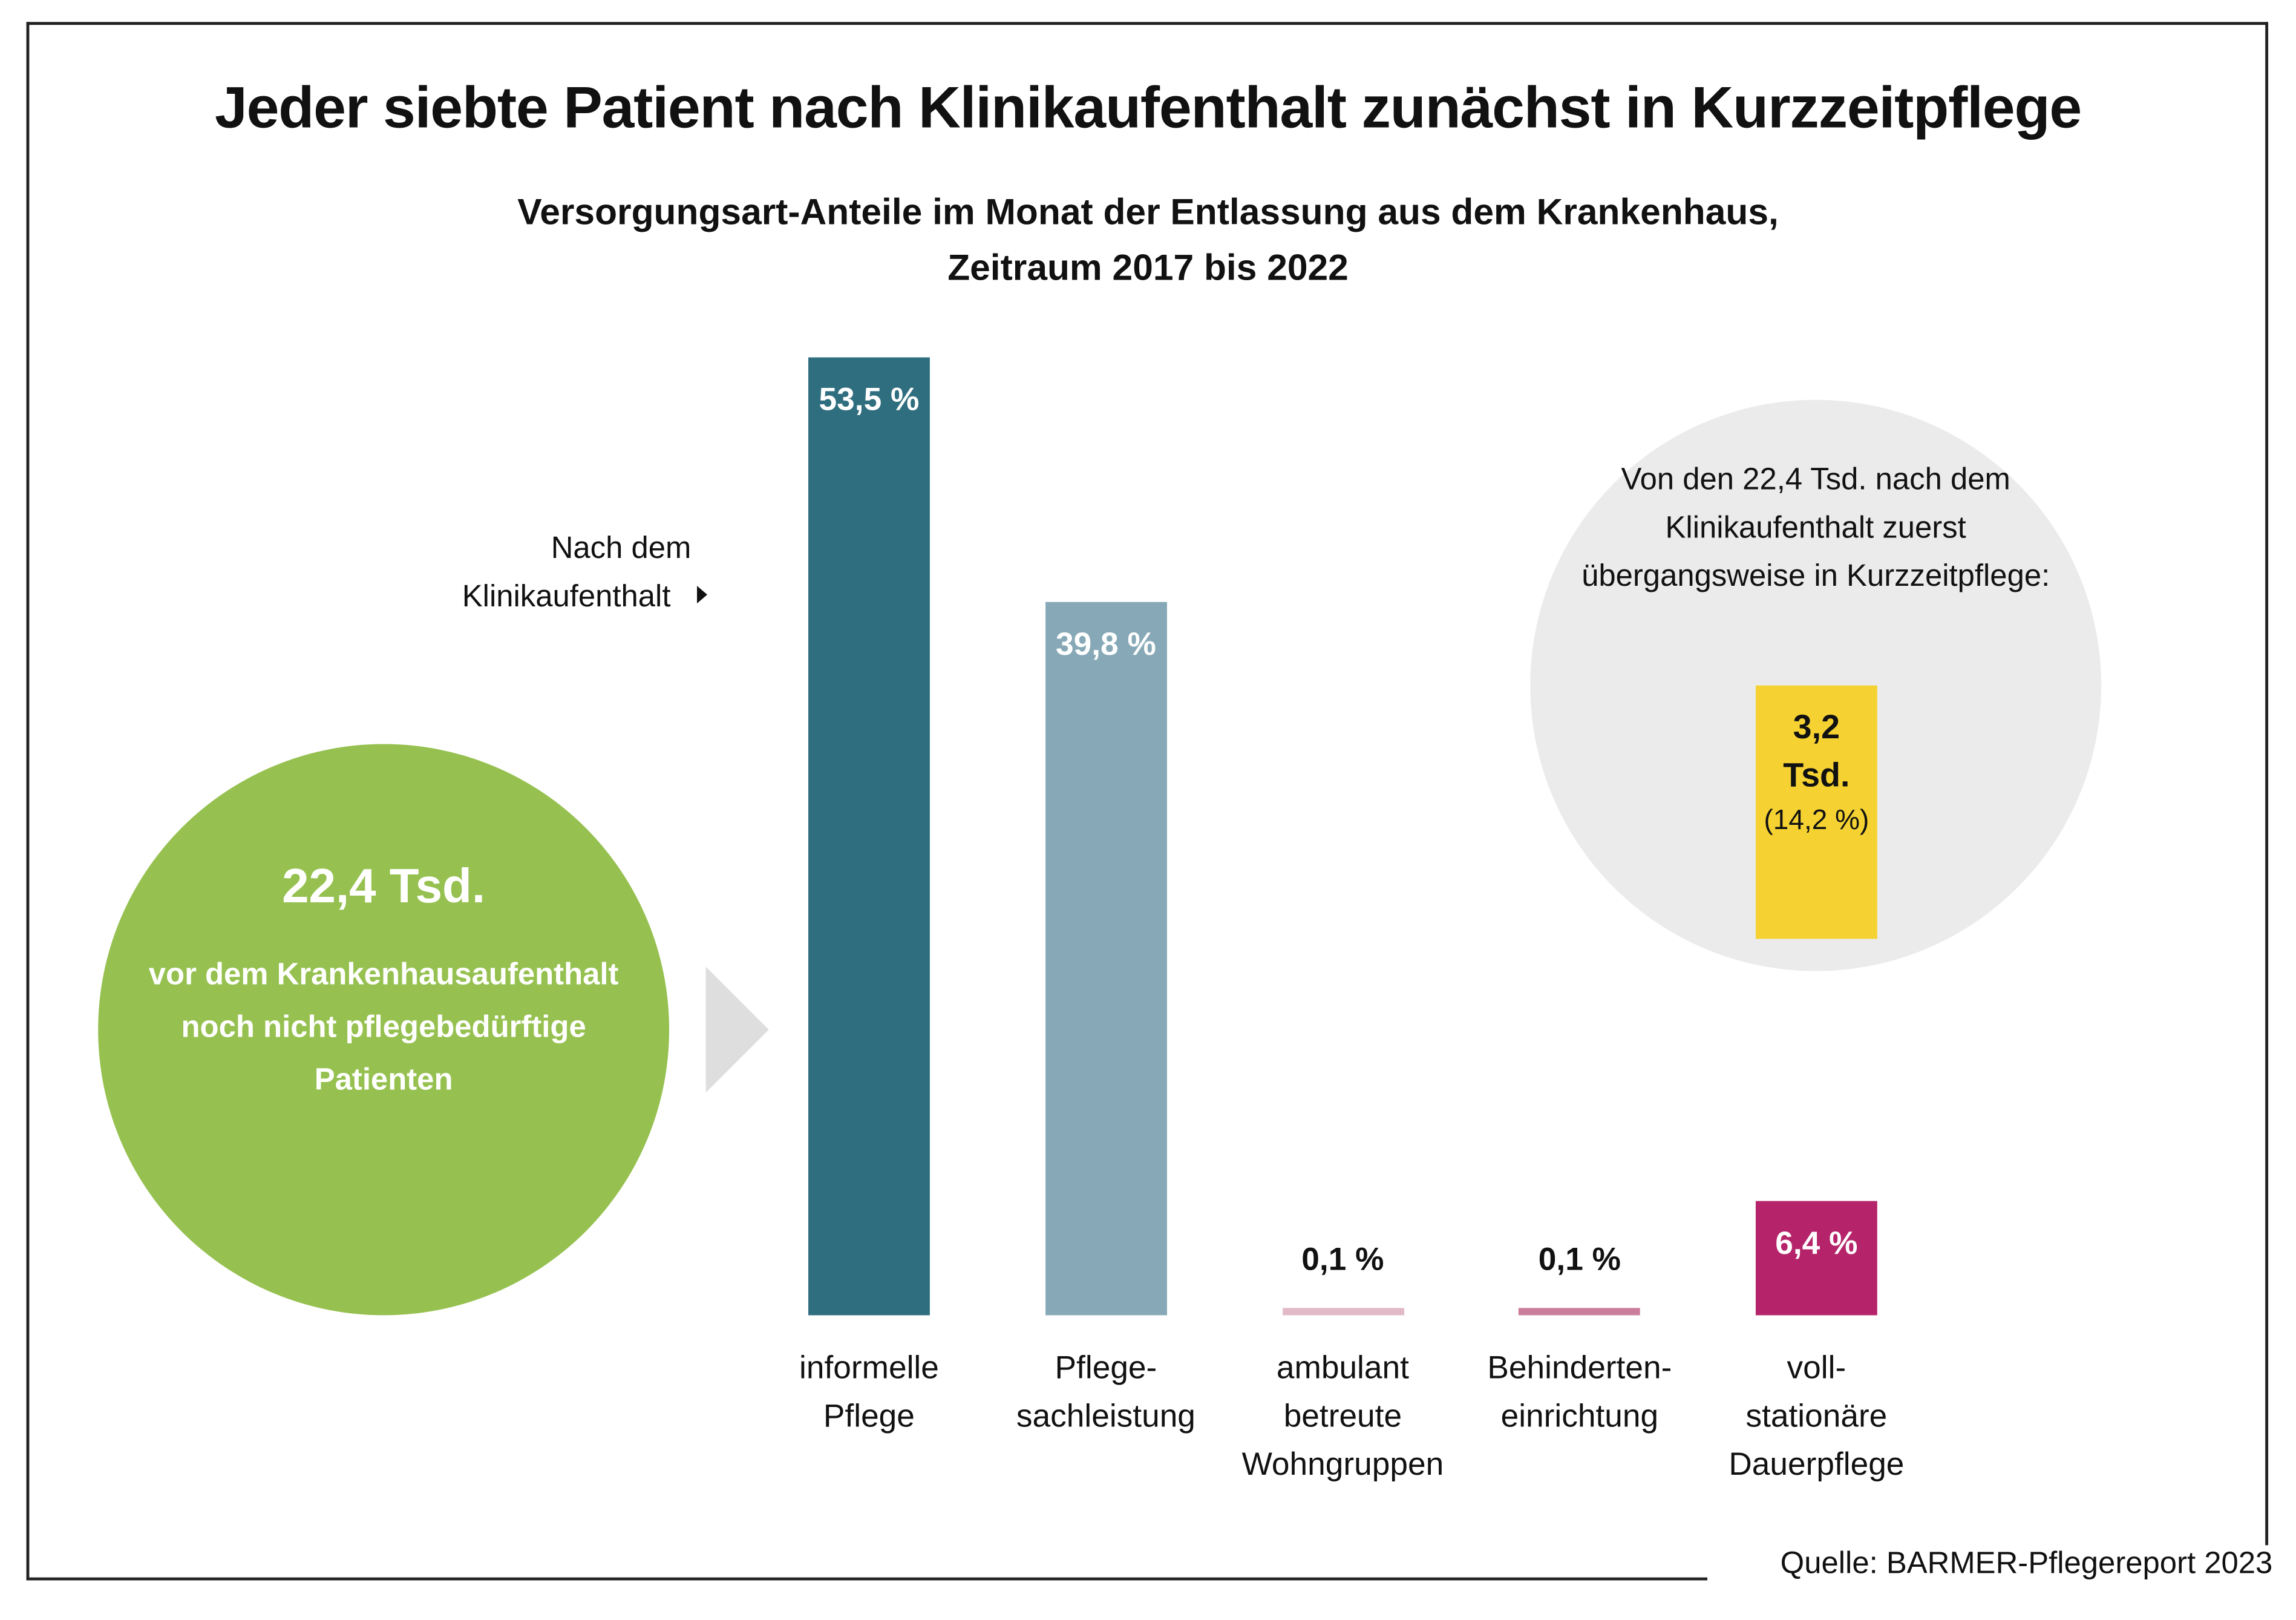 The image size is (2296, 1620). What do you see at coordinates (1579, 1392) in the screenshot?
I see `category-label: Behinderten-einrichtung` at bounding box center [1579, 1392].